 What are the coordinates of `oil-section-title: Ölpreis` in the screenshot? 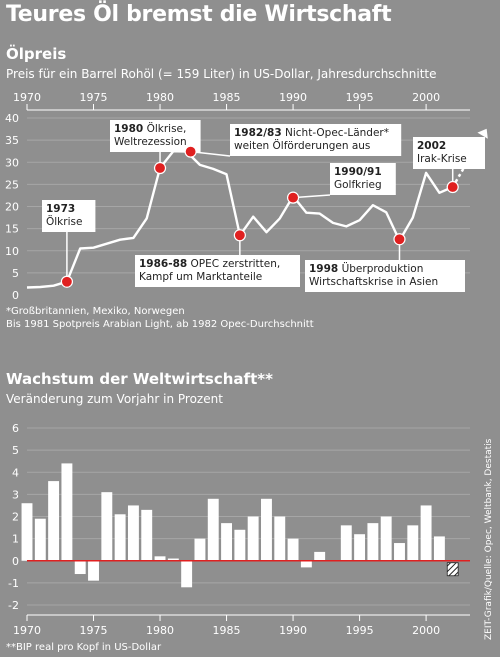 It's located at (36, 54).